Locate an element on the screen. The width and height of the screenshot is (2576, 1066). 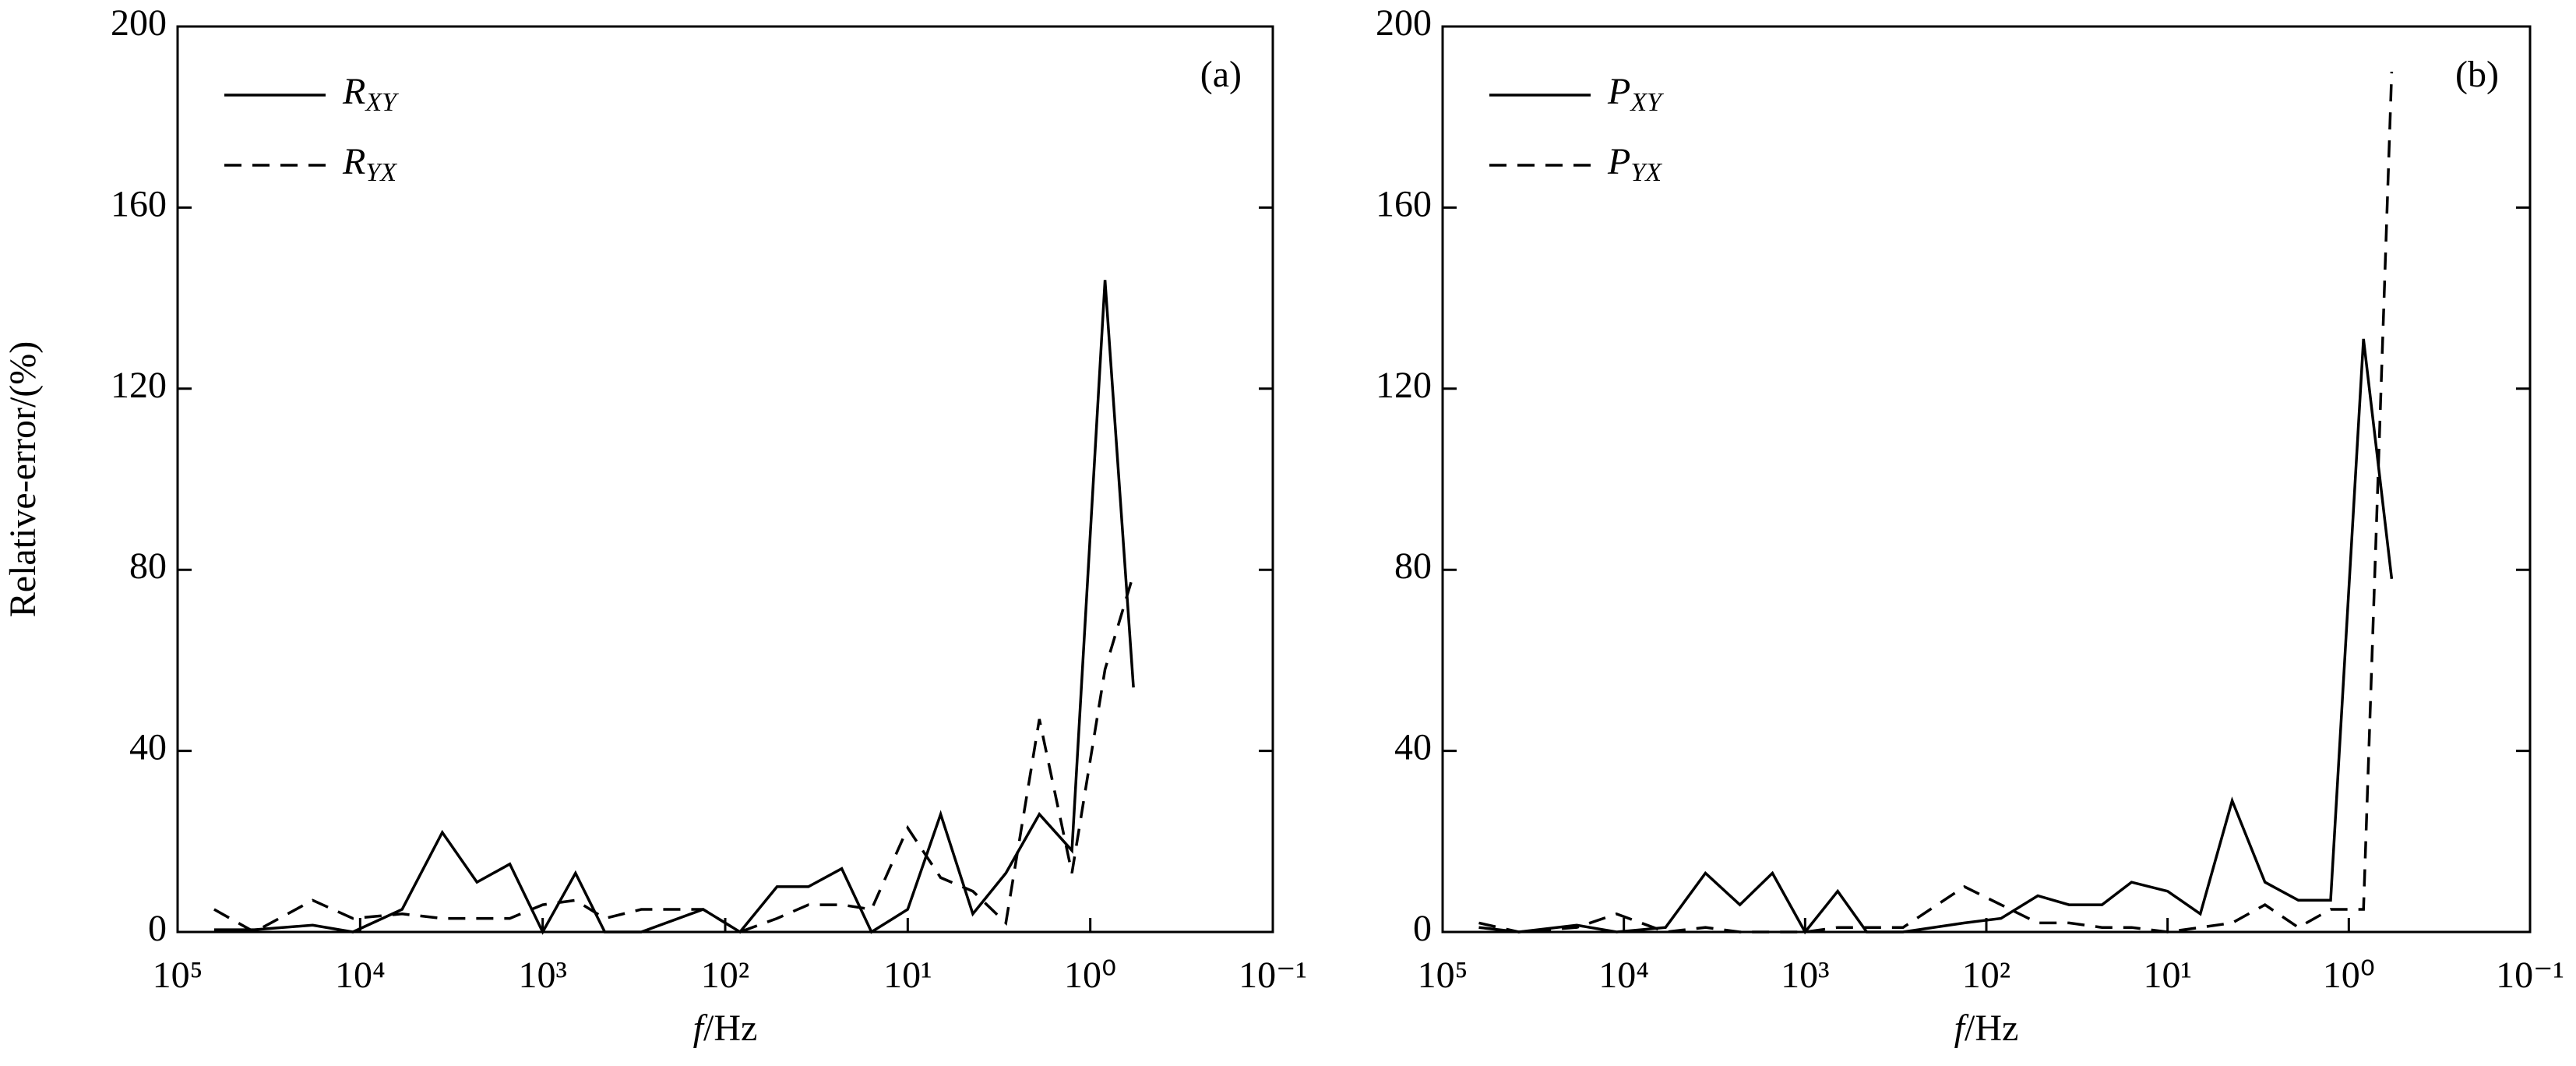
y-axis-label: Relative-error/(%) is located at coordinates (23, 479).